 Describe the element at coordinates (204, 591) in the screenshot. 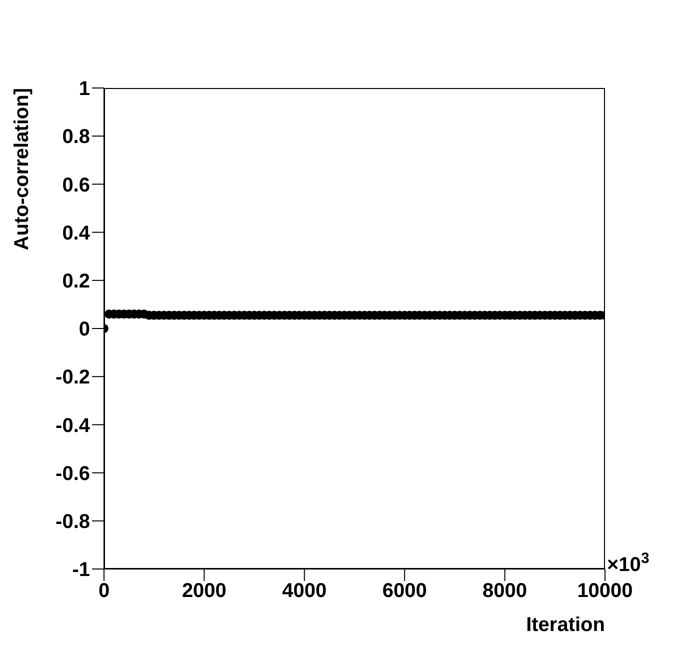

I see `x-tick-label: 2000` at that location.